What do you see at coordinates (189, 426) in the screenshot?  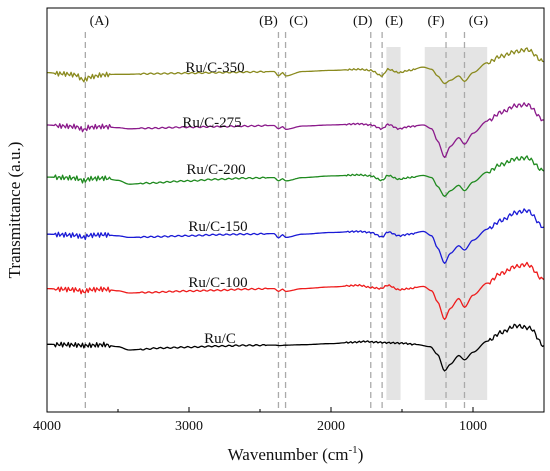 I see `x-tick-label-1: 3000` at bounding box center [189, 426].